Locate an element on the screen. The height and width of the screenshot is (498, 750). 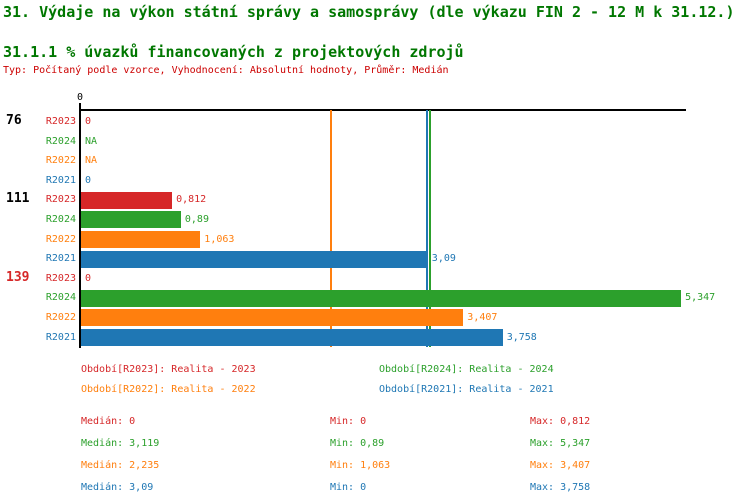
group-label: 139 is located at coordinates (18, 277).